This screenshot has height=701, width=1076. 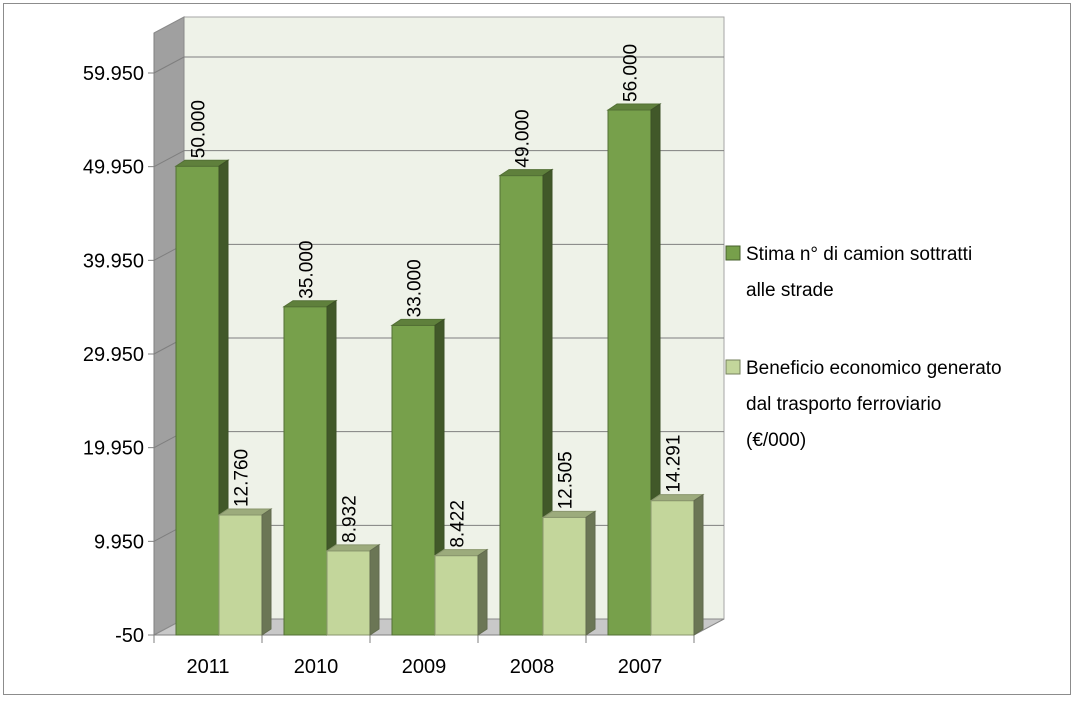 What do you see at coordinates (859, 254) in the screenshot?
I see `legend-label: Stima n° di camion sottratti` at bounding box center [859, 254].